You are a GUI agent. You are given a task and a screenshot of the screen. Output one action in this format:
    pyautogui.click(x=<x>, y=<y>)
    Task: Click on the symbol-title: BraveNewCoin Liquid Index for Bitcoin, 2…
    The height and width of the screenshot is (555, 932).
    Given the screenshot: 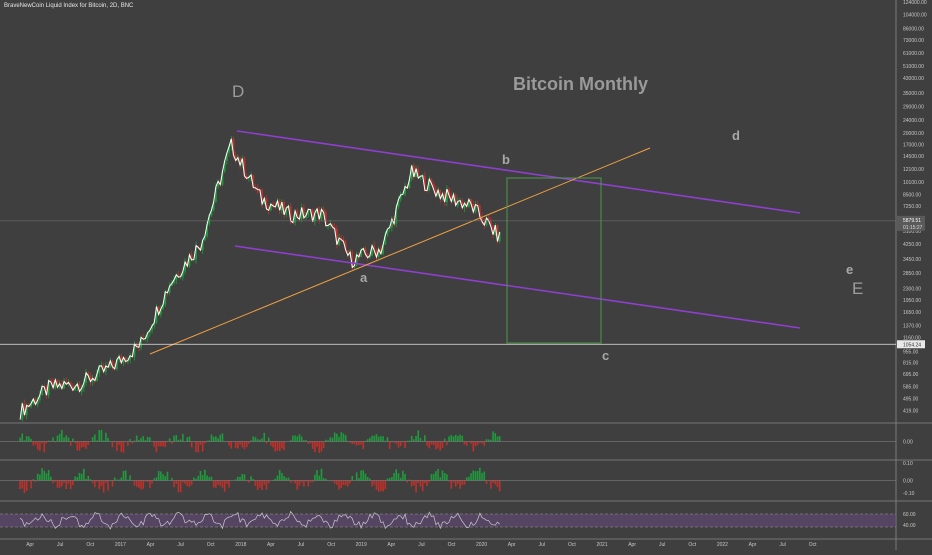 What is the action you would take?
    pyautogui.click(x=68, y=6)
    